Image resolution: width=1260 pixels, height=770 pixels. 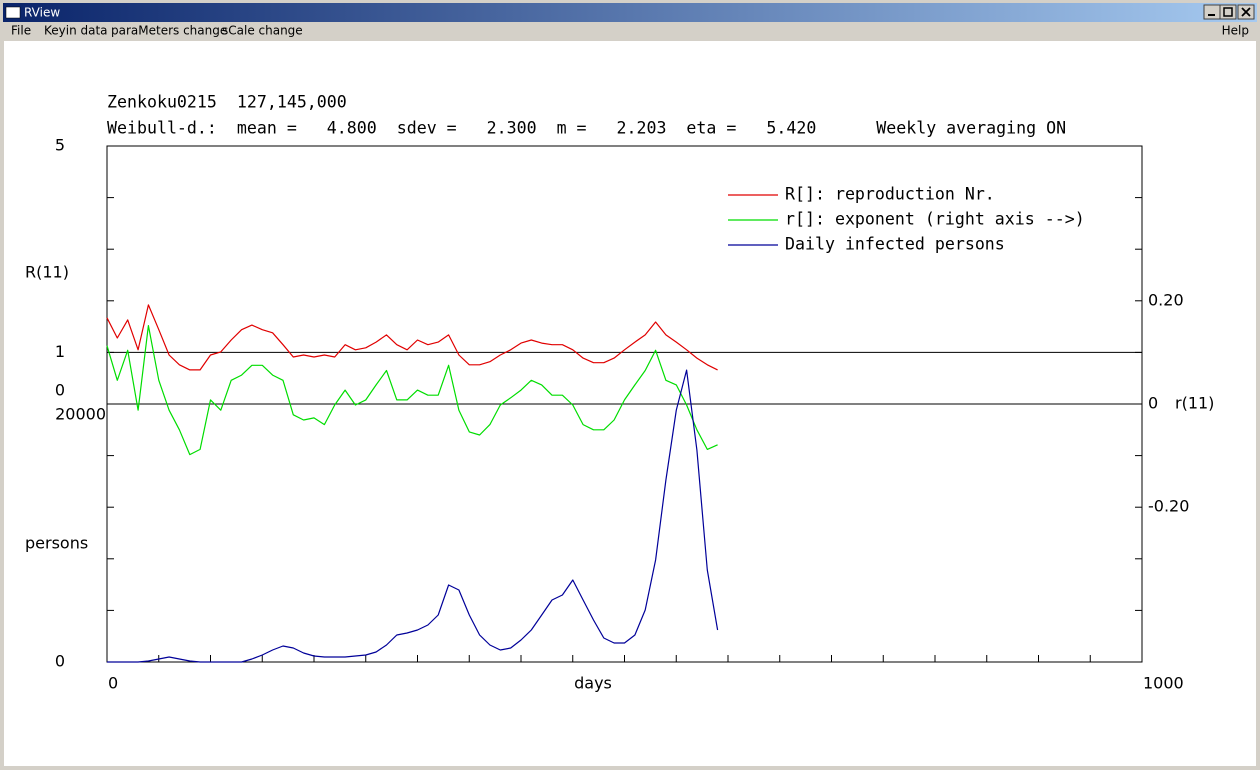 What do you see at coordinates (56, 543) in the screenshot?
I see `y3-axis-label: persons` at bounding box center [56, 543].